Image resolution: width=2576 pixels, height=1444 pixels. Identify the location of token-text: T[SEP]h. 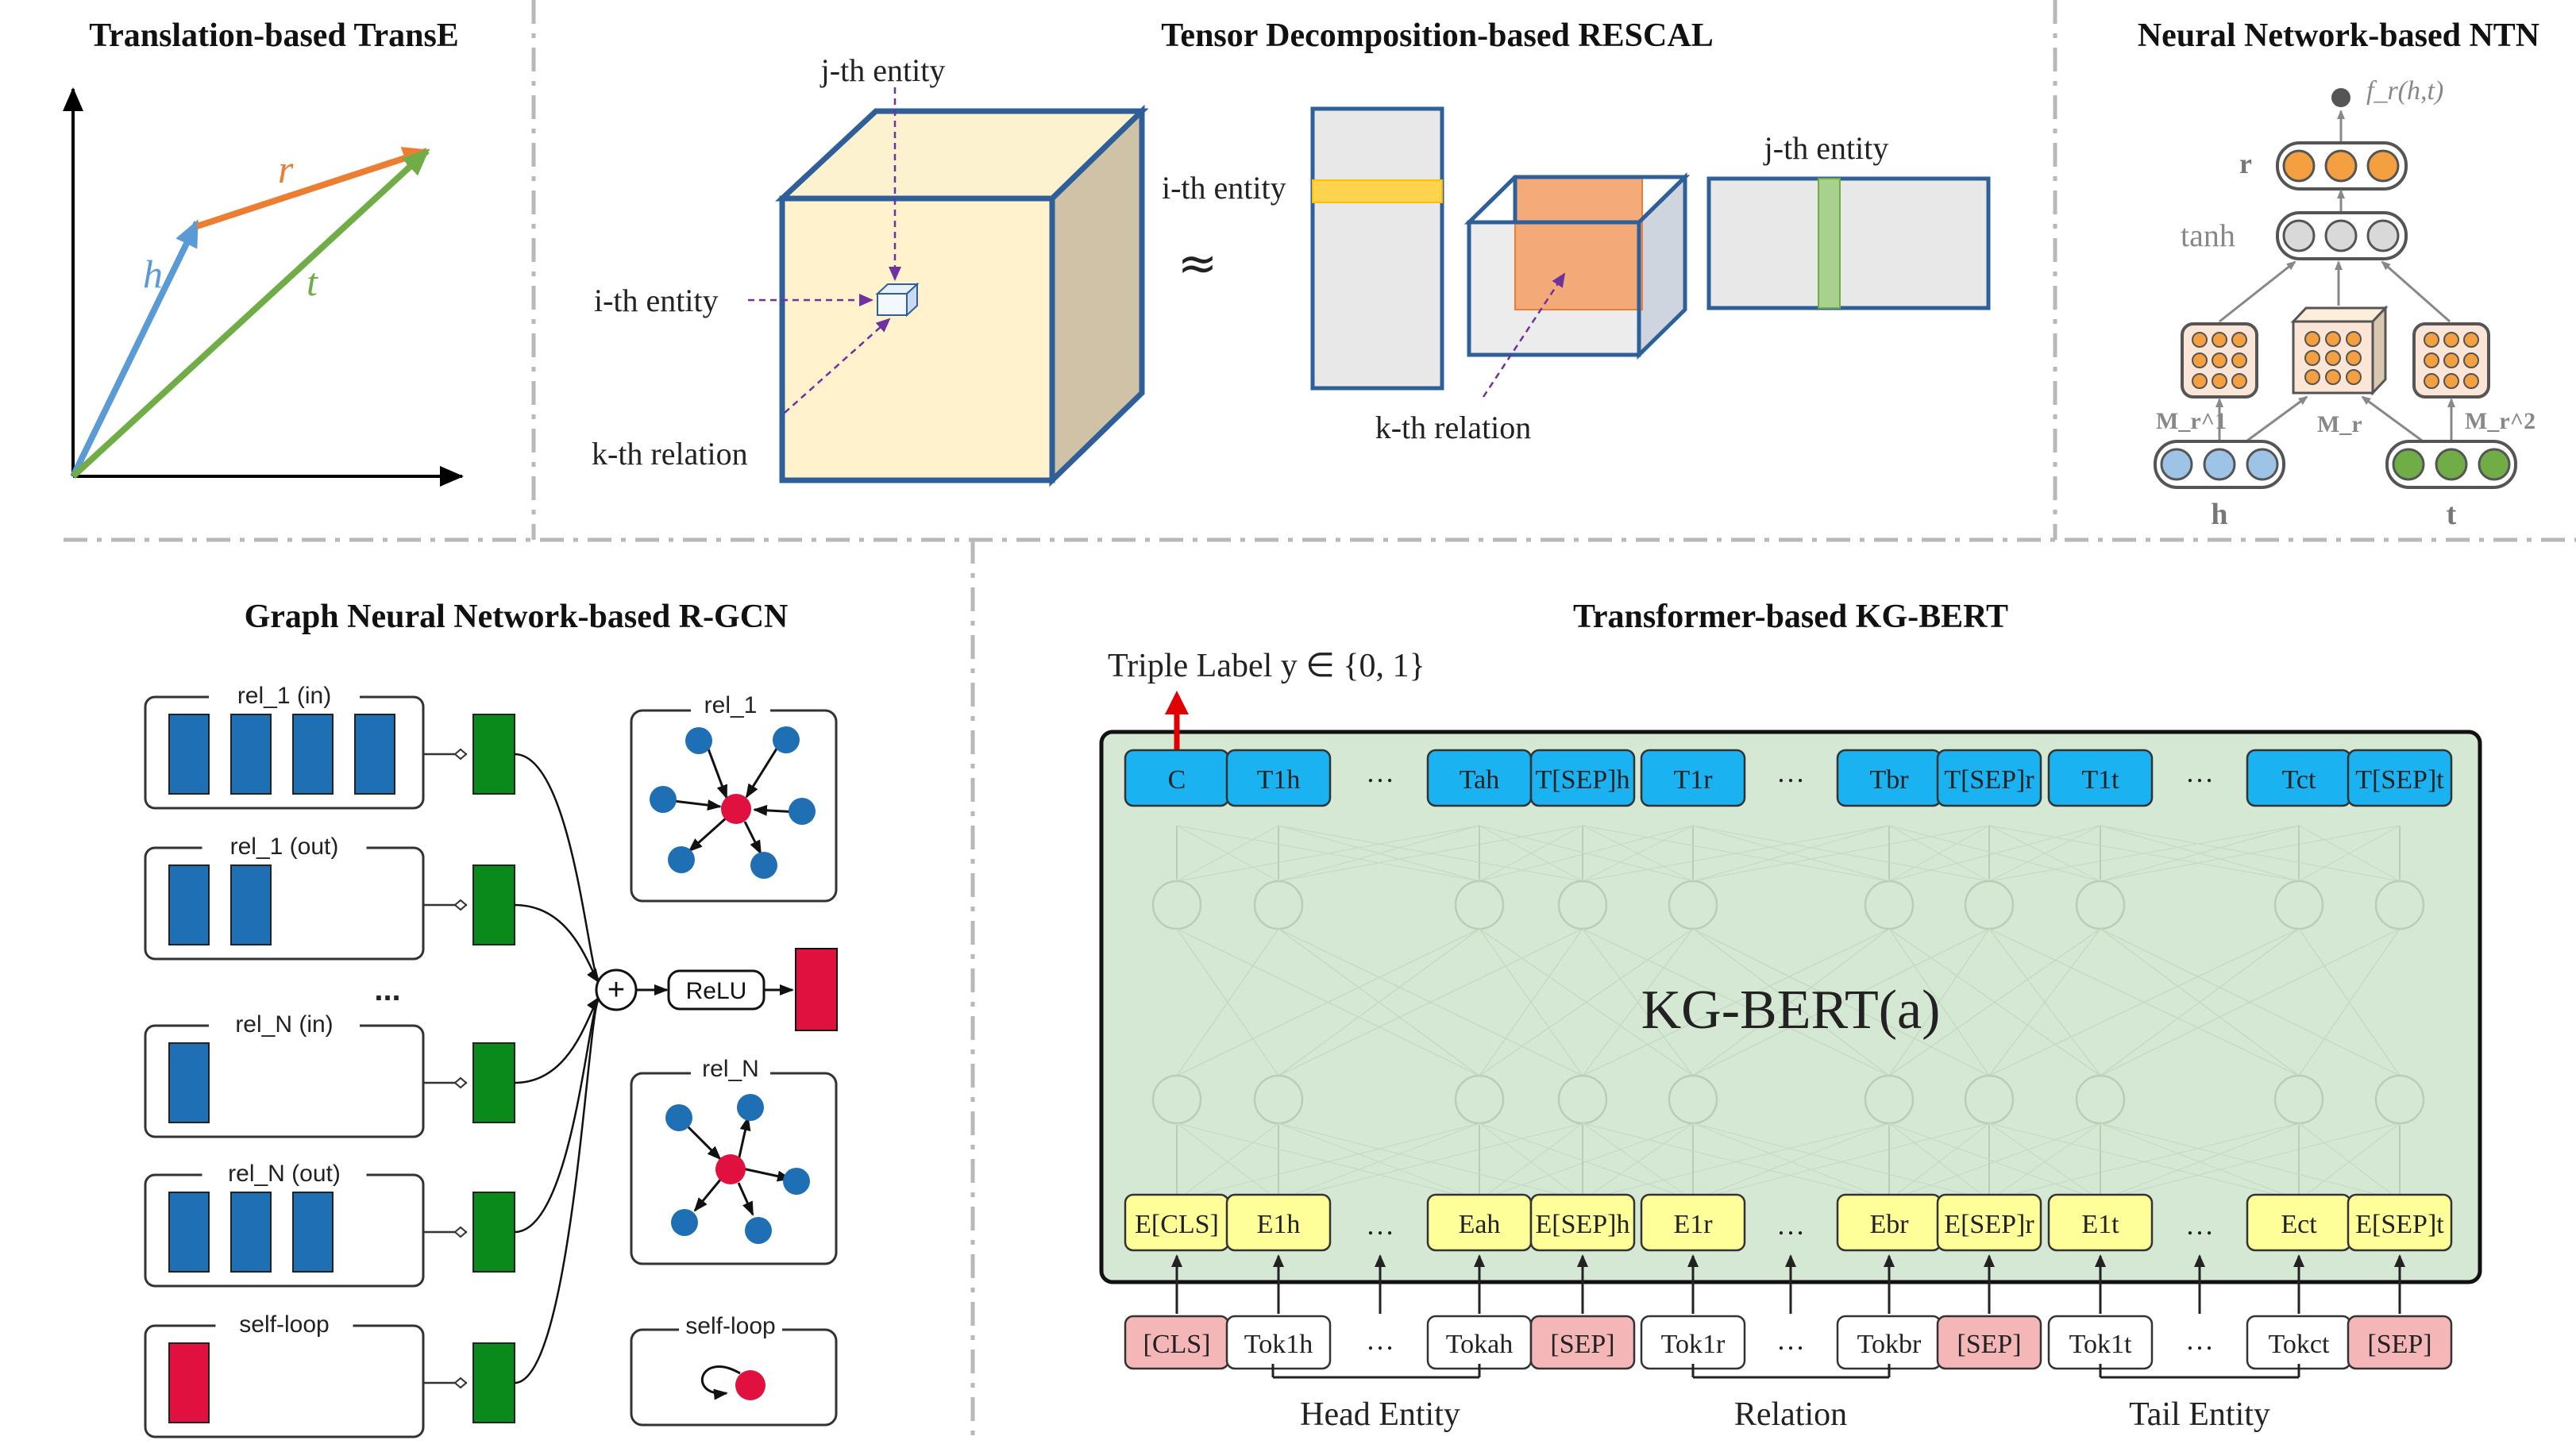
(1583, 780).